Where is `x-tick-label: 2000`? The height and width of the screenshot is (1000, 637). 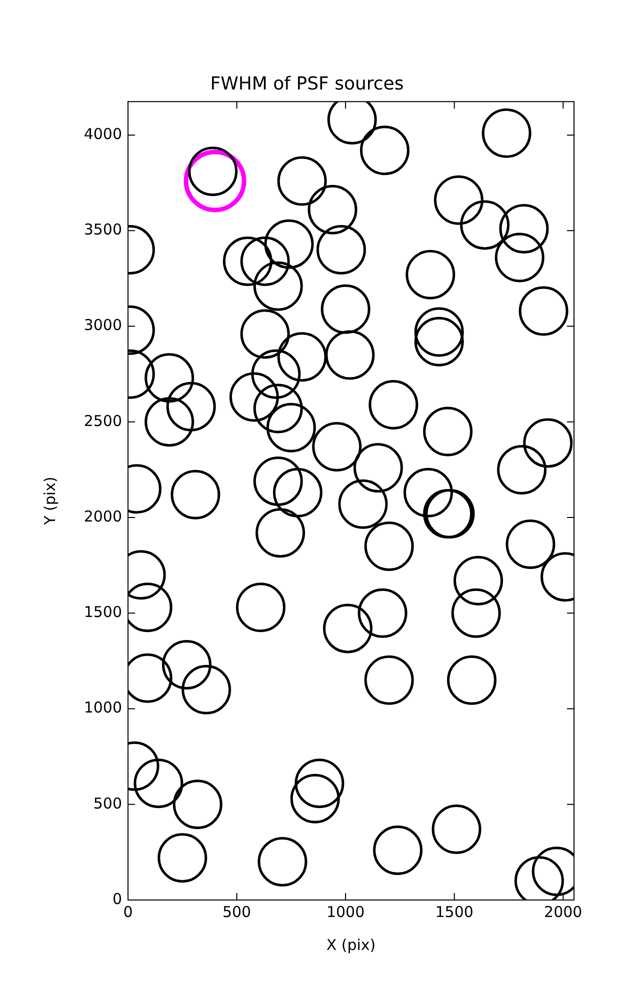 x-tick-label: 2000 is located at coordinates (563, 911).